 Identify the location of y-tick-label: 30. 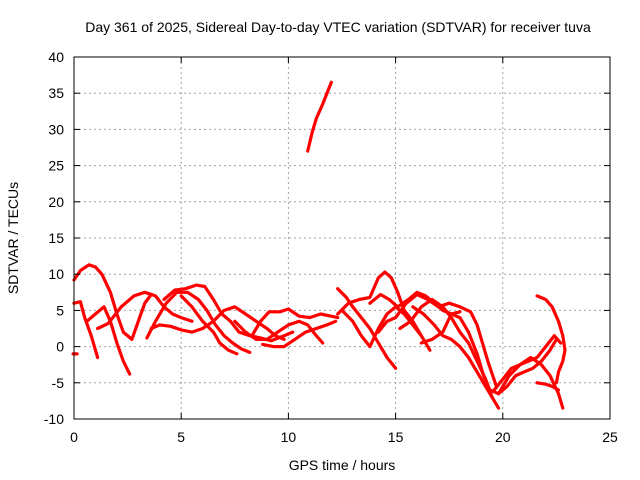
(56, 129).